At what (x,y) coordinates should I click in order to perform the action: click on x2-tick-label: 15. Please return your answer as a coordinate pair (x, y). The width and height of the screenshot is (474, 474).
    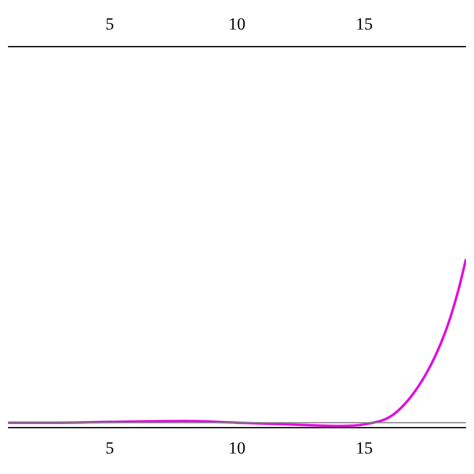
    Looking at the image, I should click on (364, 448).